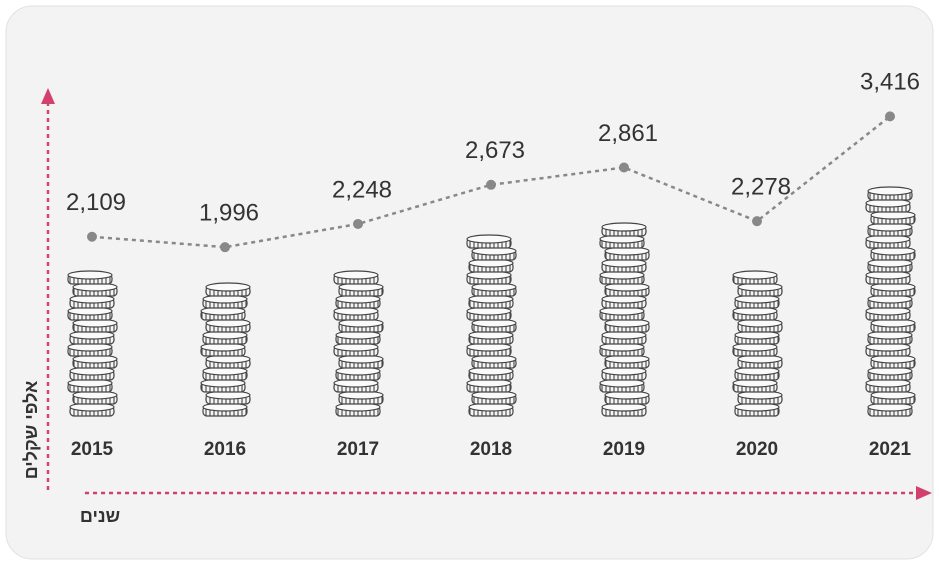 This screenshot has width=939, height=565. I want to click on x-tick-label: 2019, so click(624, 449).